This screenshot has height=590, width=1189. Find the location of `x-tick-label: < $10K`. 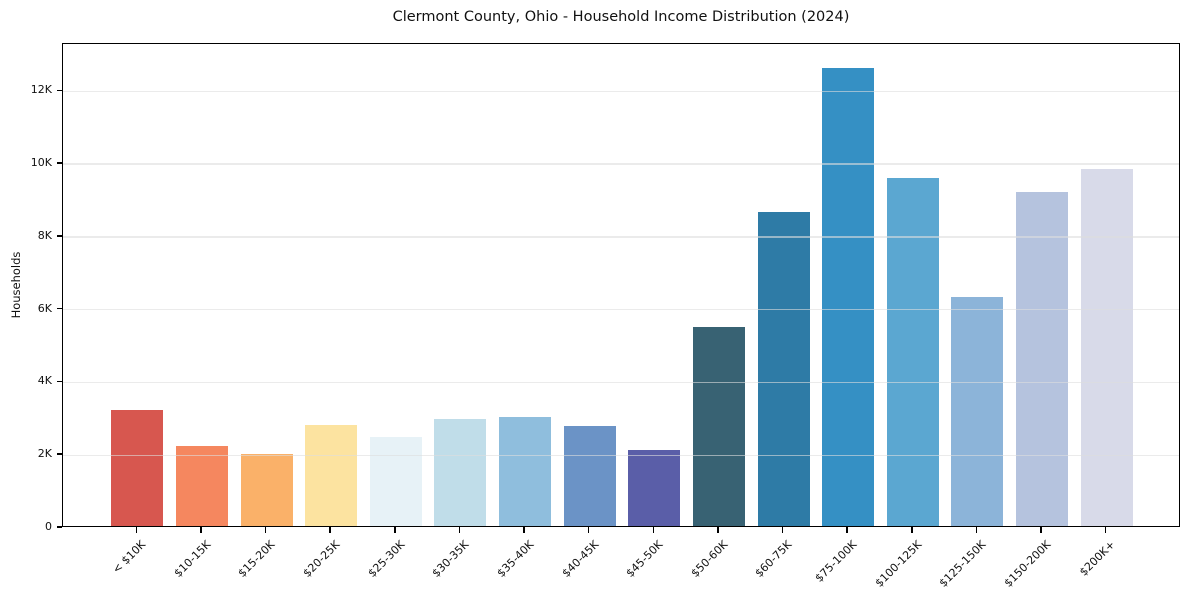

x-tick-label: < $10K is located at coordinates (129, 557).